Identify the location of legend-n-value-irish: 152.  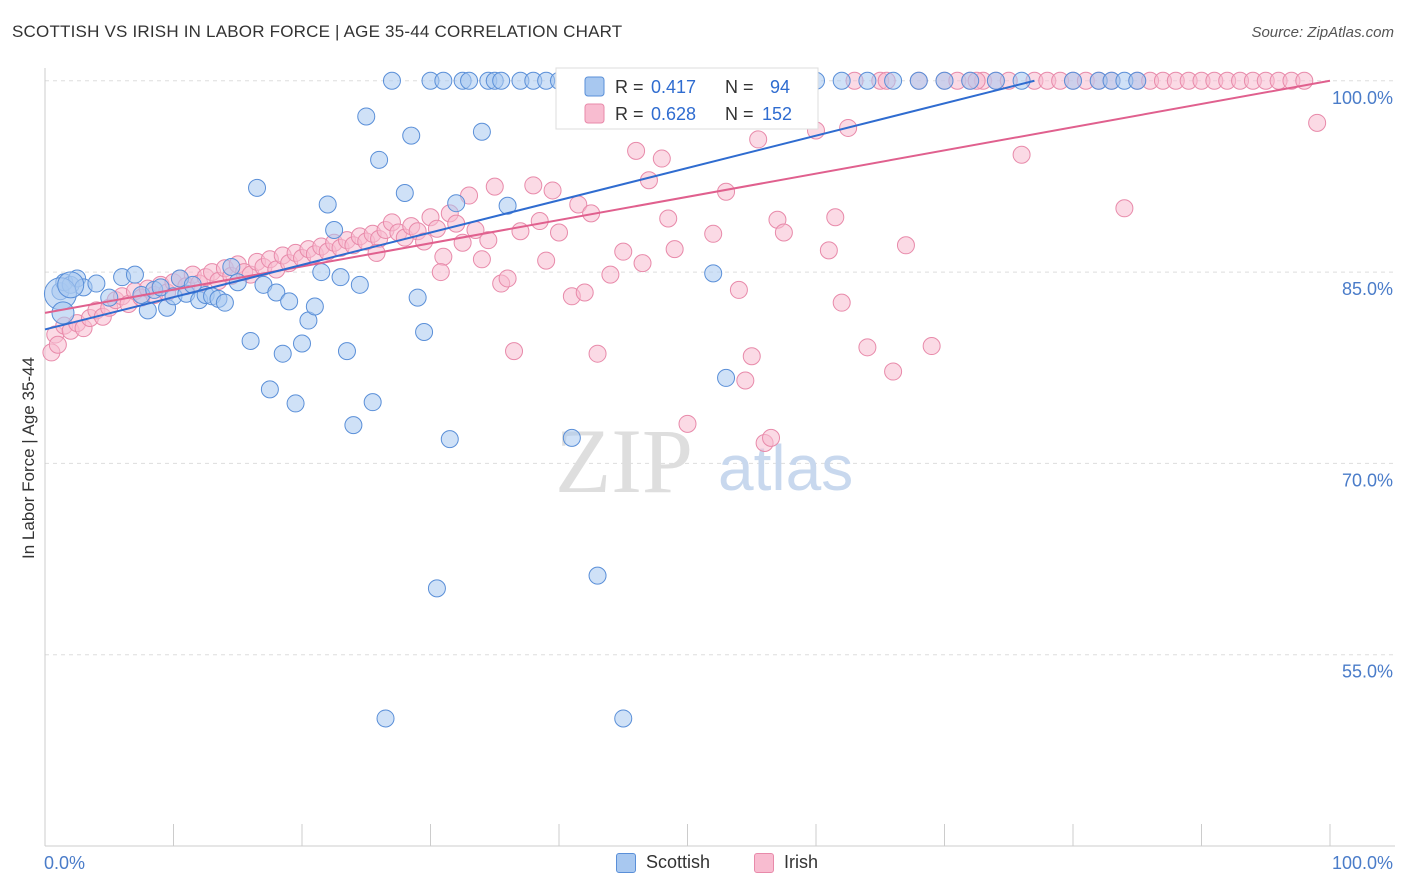
(777, 114).